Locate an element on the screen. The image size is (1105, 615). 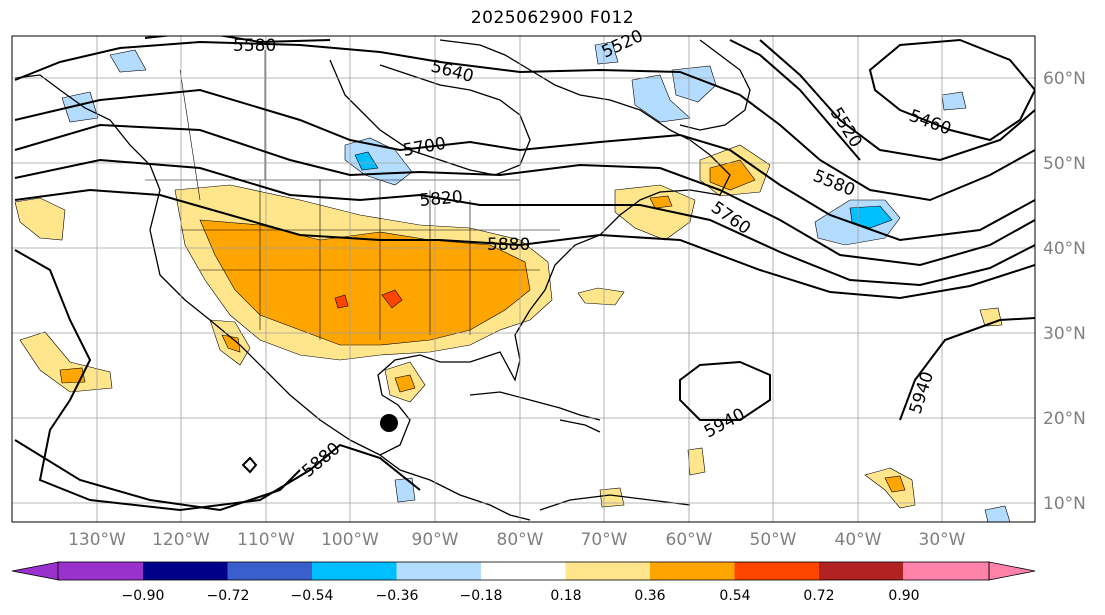
map-title: 2025062900 F012 is located at coordinates (552, 18).